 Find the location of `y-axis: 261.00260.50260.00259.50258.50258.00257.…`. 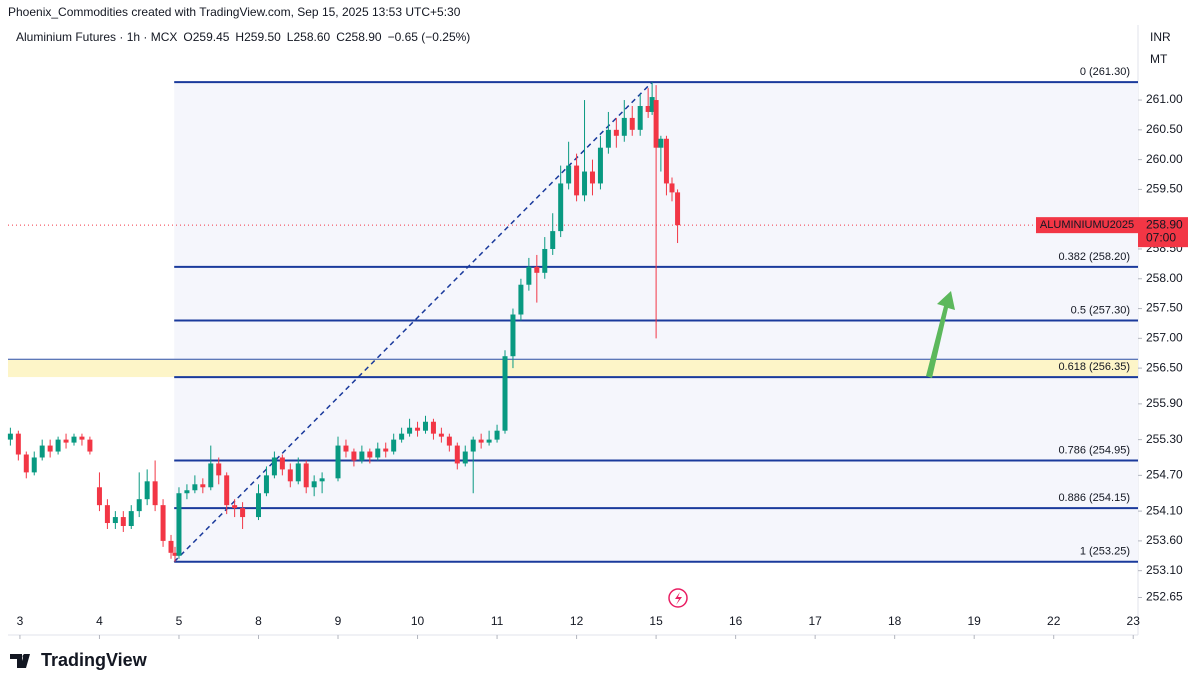

y-axis: 261.00260.50260.00259.50258.50258.00257.… is located at coordinates (1160, 348).